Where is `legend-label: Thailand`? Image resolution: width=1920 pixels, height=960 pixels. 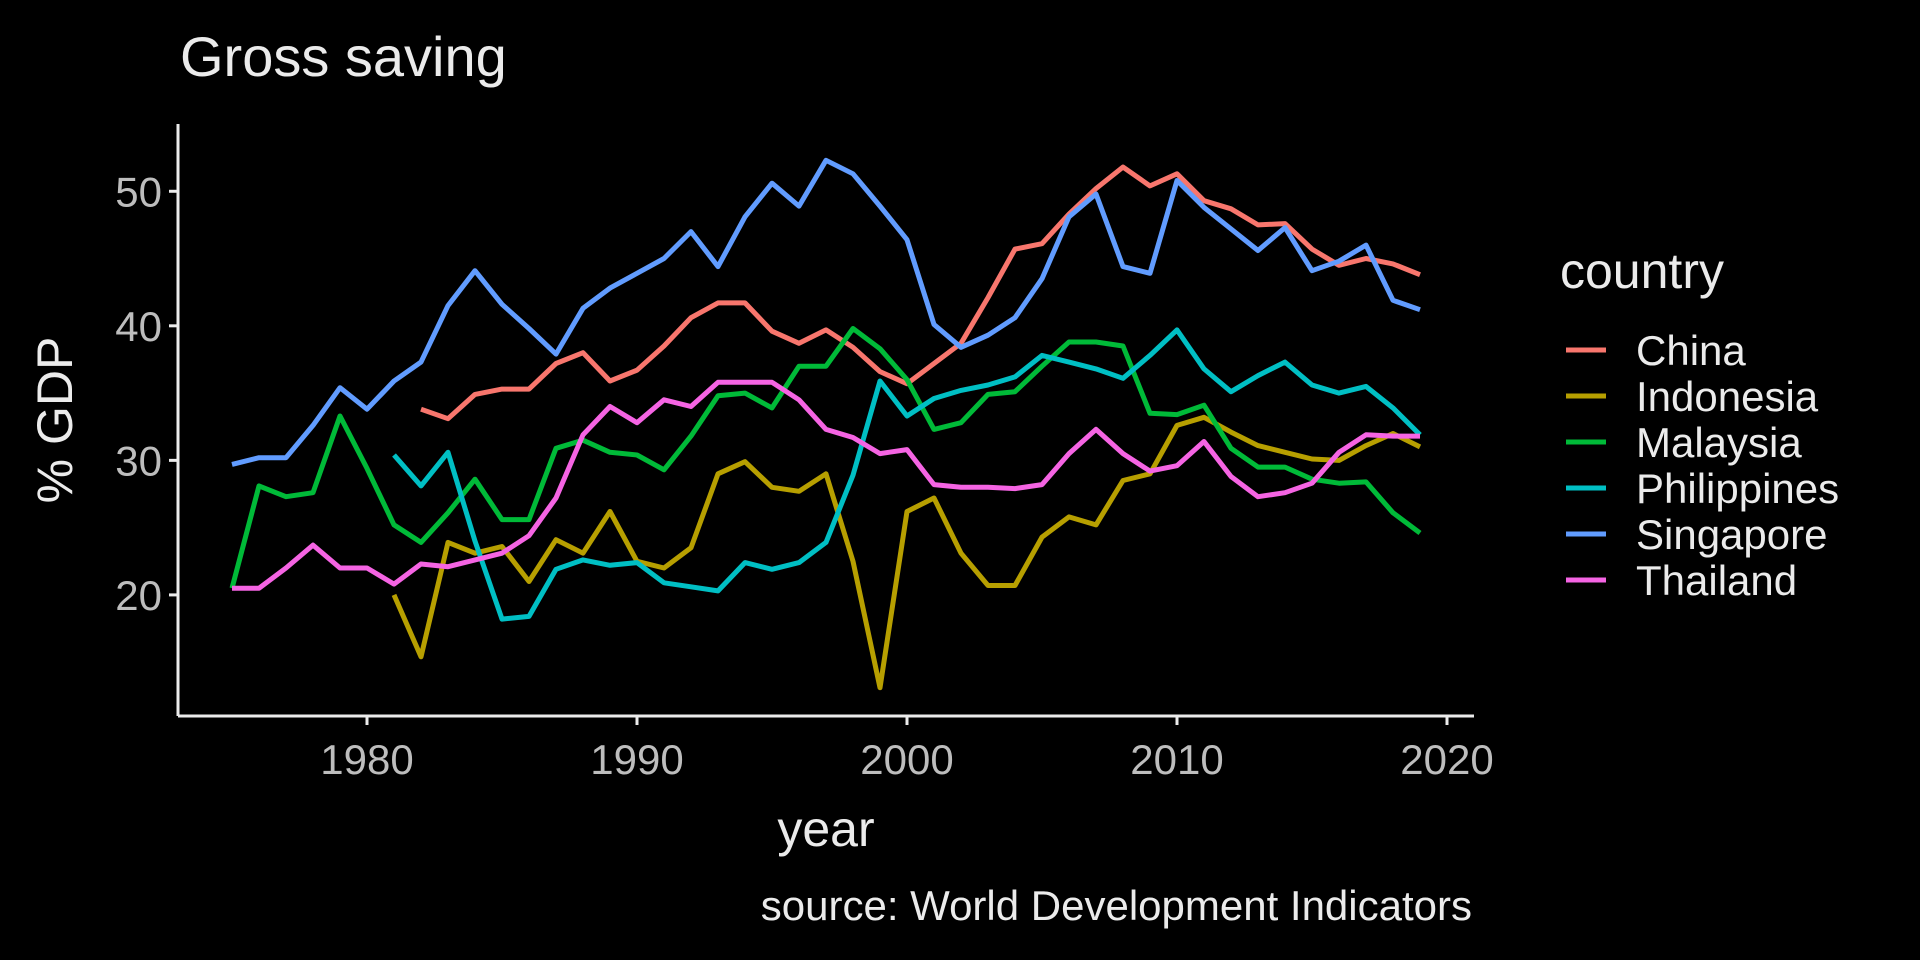
legend-label: Thailand is located at coordinates (1716, 580).